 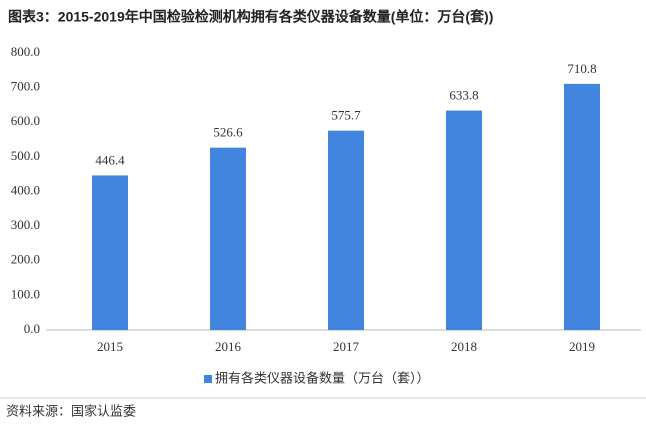 I want to click on value-label: 446.4, so click(x=110, y=159).